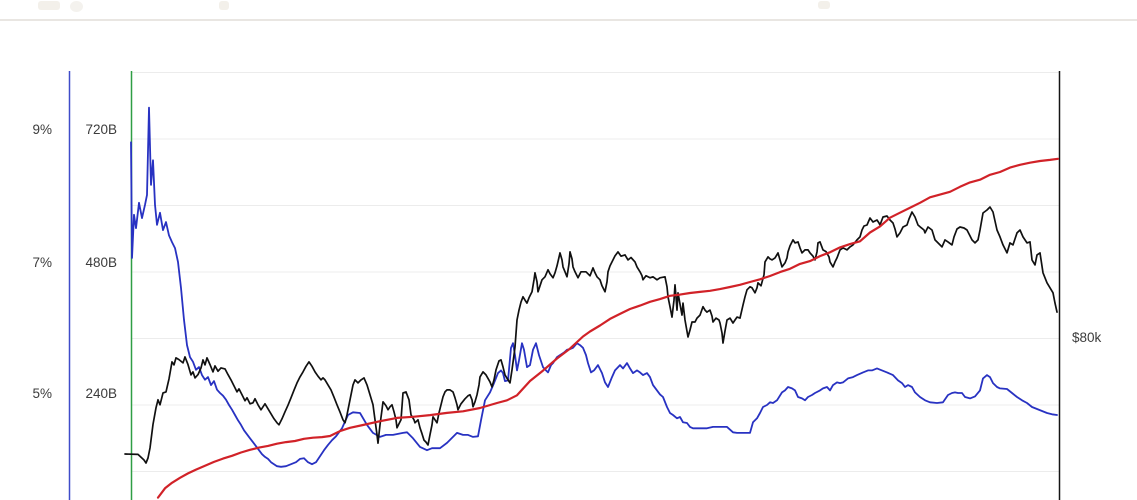 The height and width of the screenshot is (500, 1137). I want to click on top-bar, so click(568, 10).